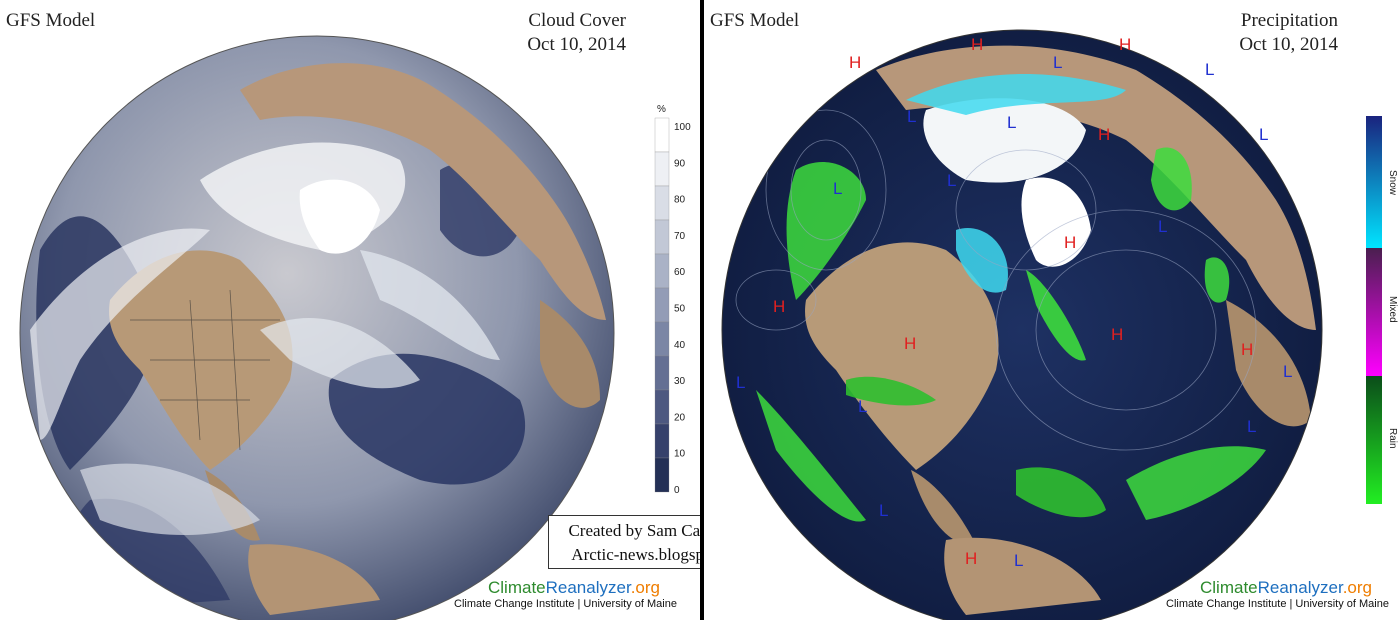 This screenshot has height=620, width=1400. I want to click on central-america, so click(943, 508).